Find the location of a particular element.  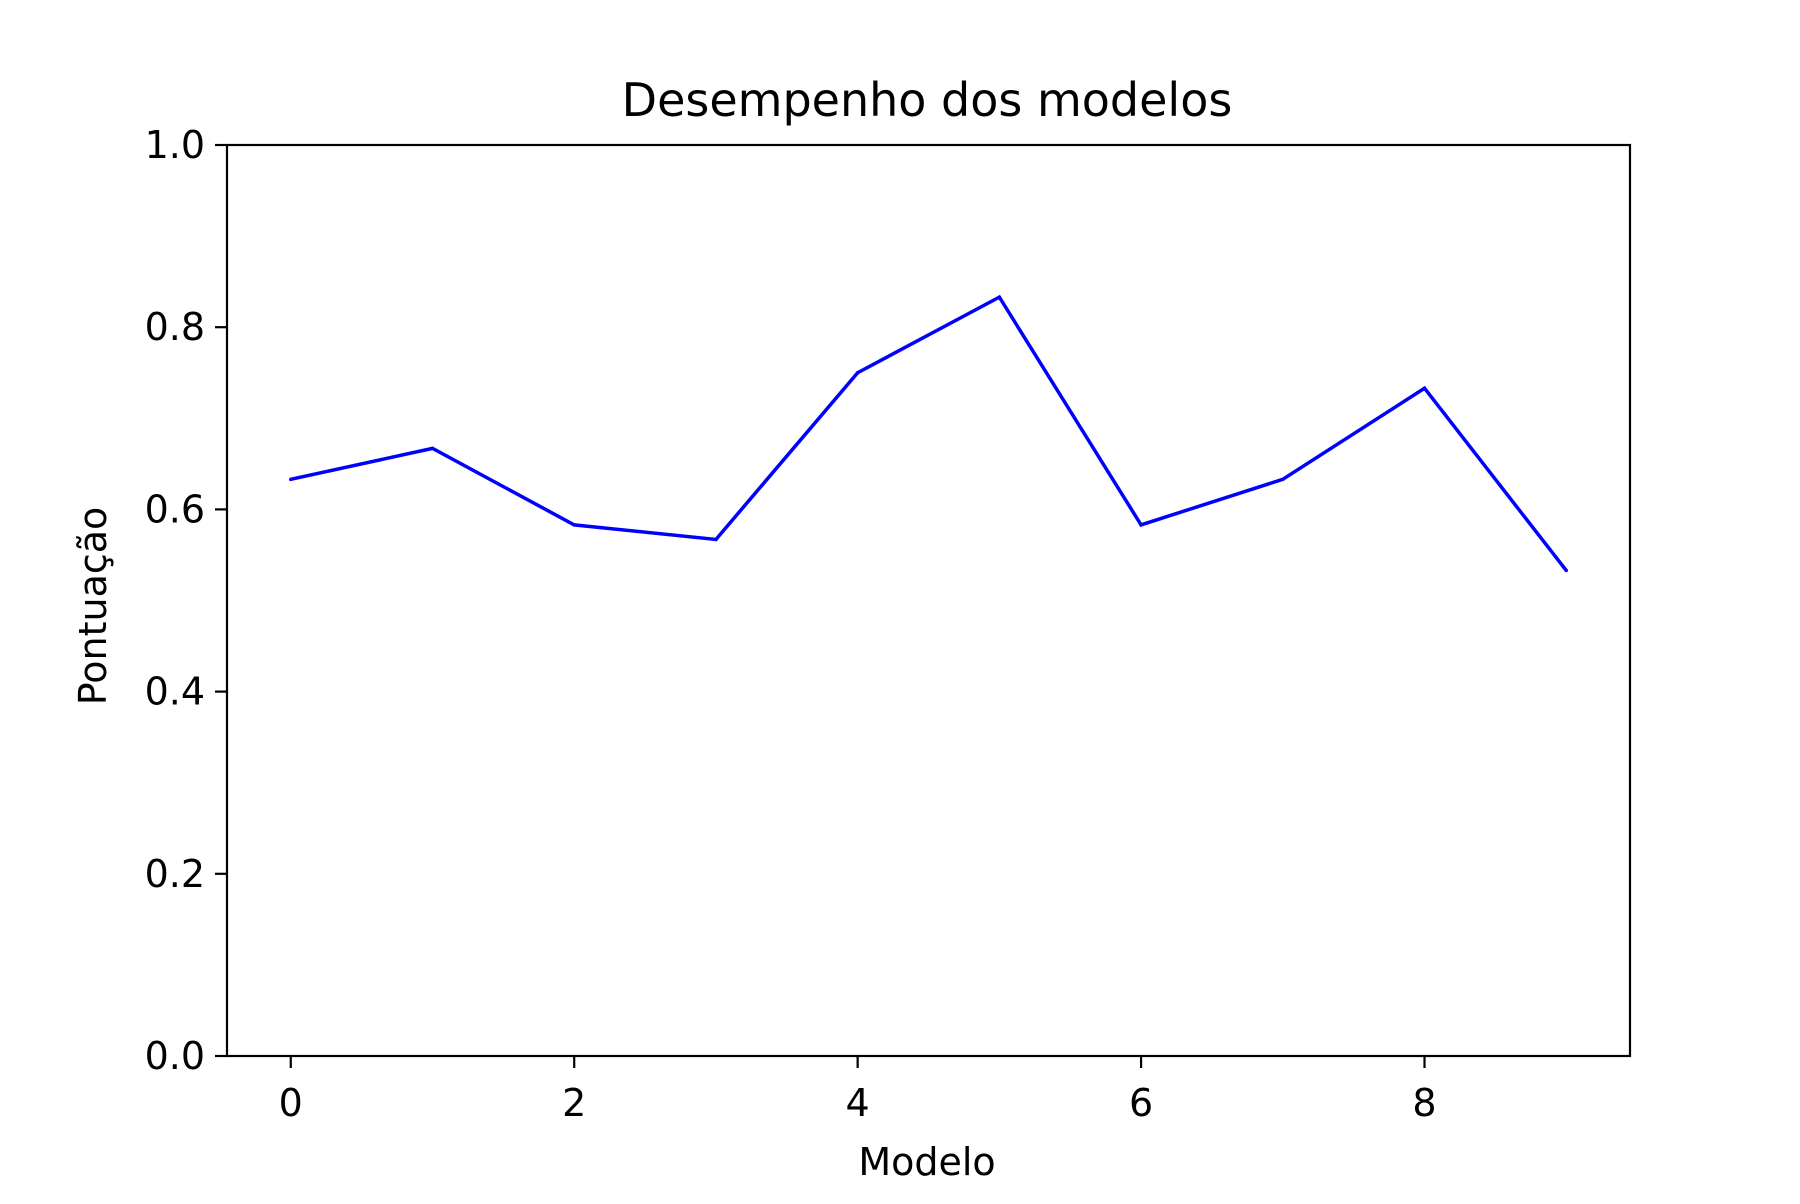

x-axis-ticks: 0 2 4 6 8 is located at coordinates (858, 1090).